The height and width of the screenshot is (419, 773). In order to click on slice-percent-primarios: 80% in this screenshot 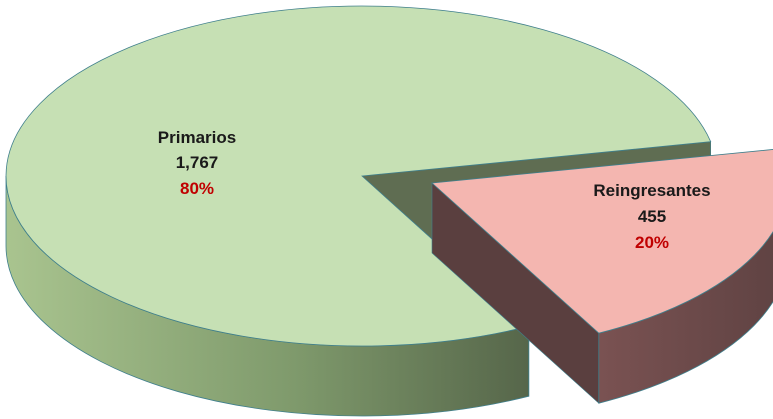, I will do `click(197, 188)`.